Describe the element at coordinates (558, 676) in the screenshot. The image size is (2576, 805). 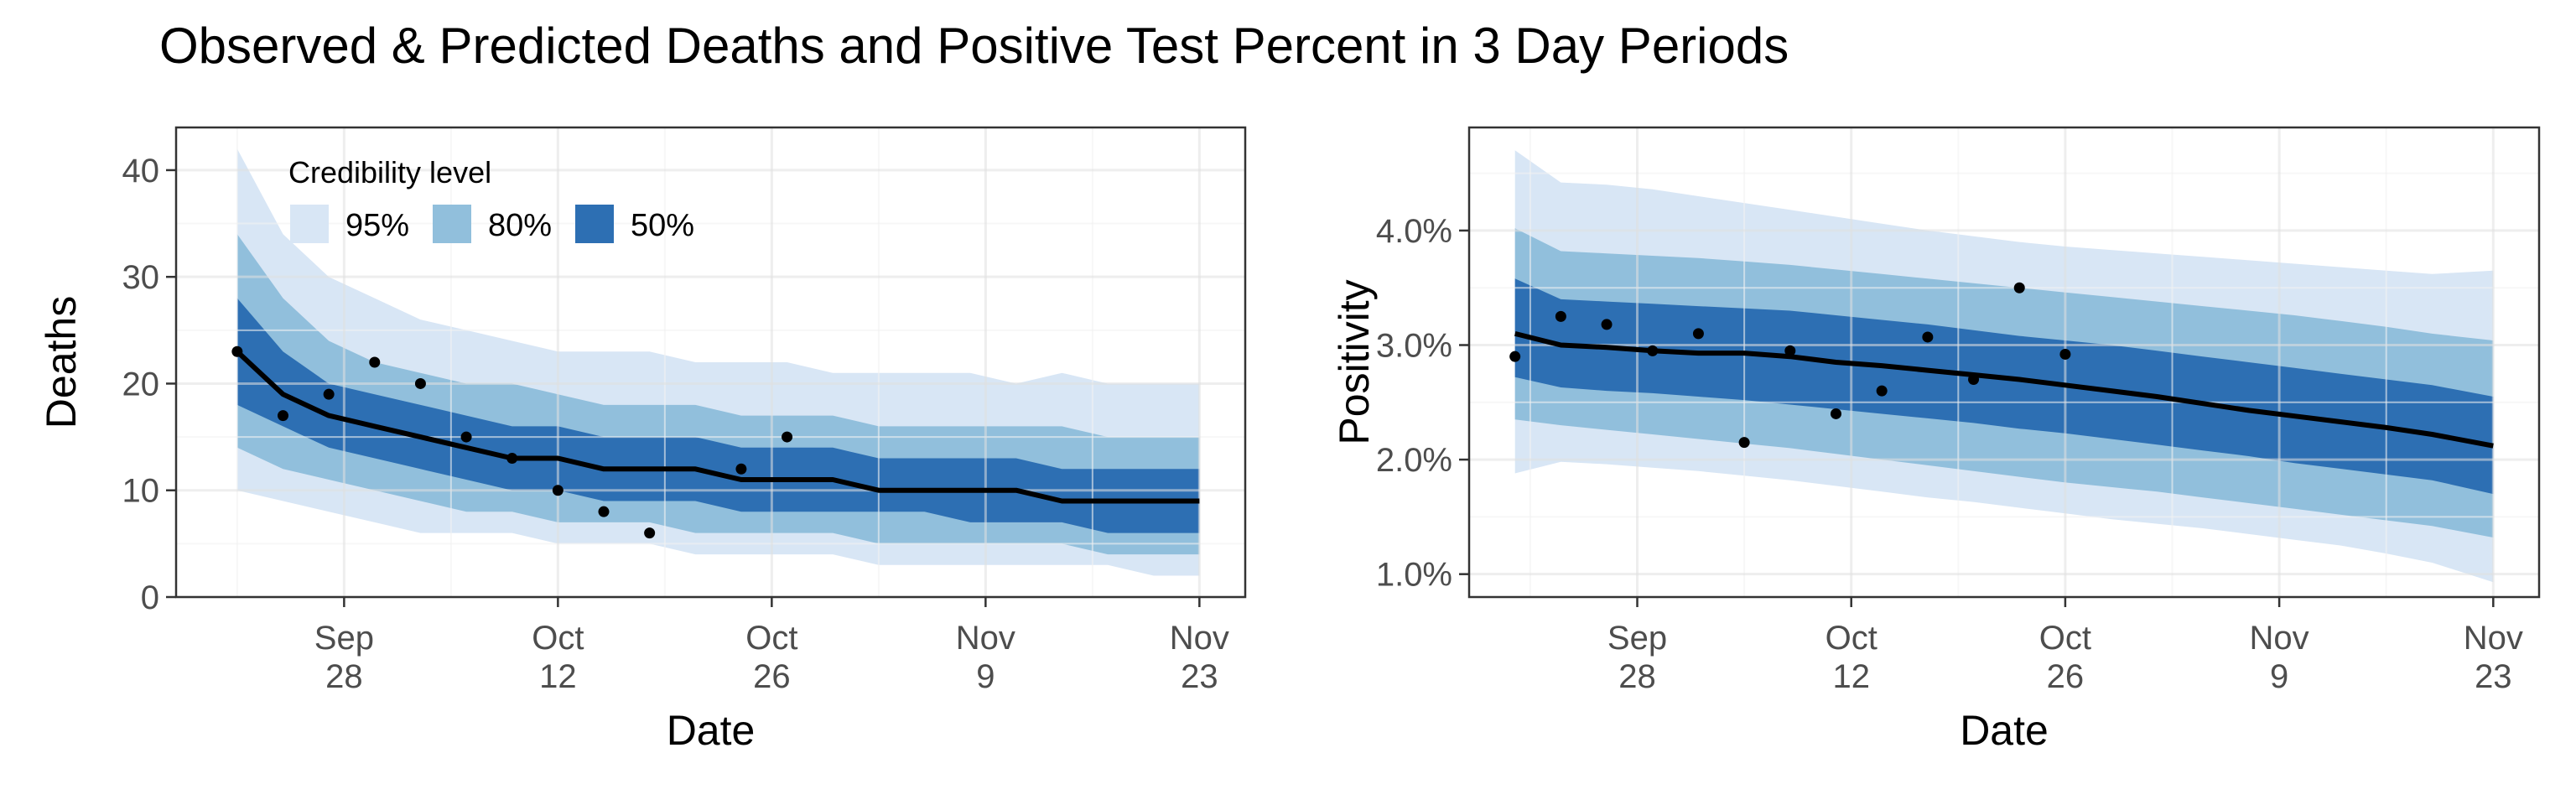
I see `deaths-x-tick-label-day: 12` at that location.